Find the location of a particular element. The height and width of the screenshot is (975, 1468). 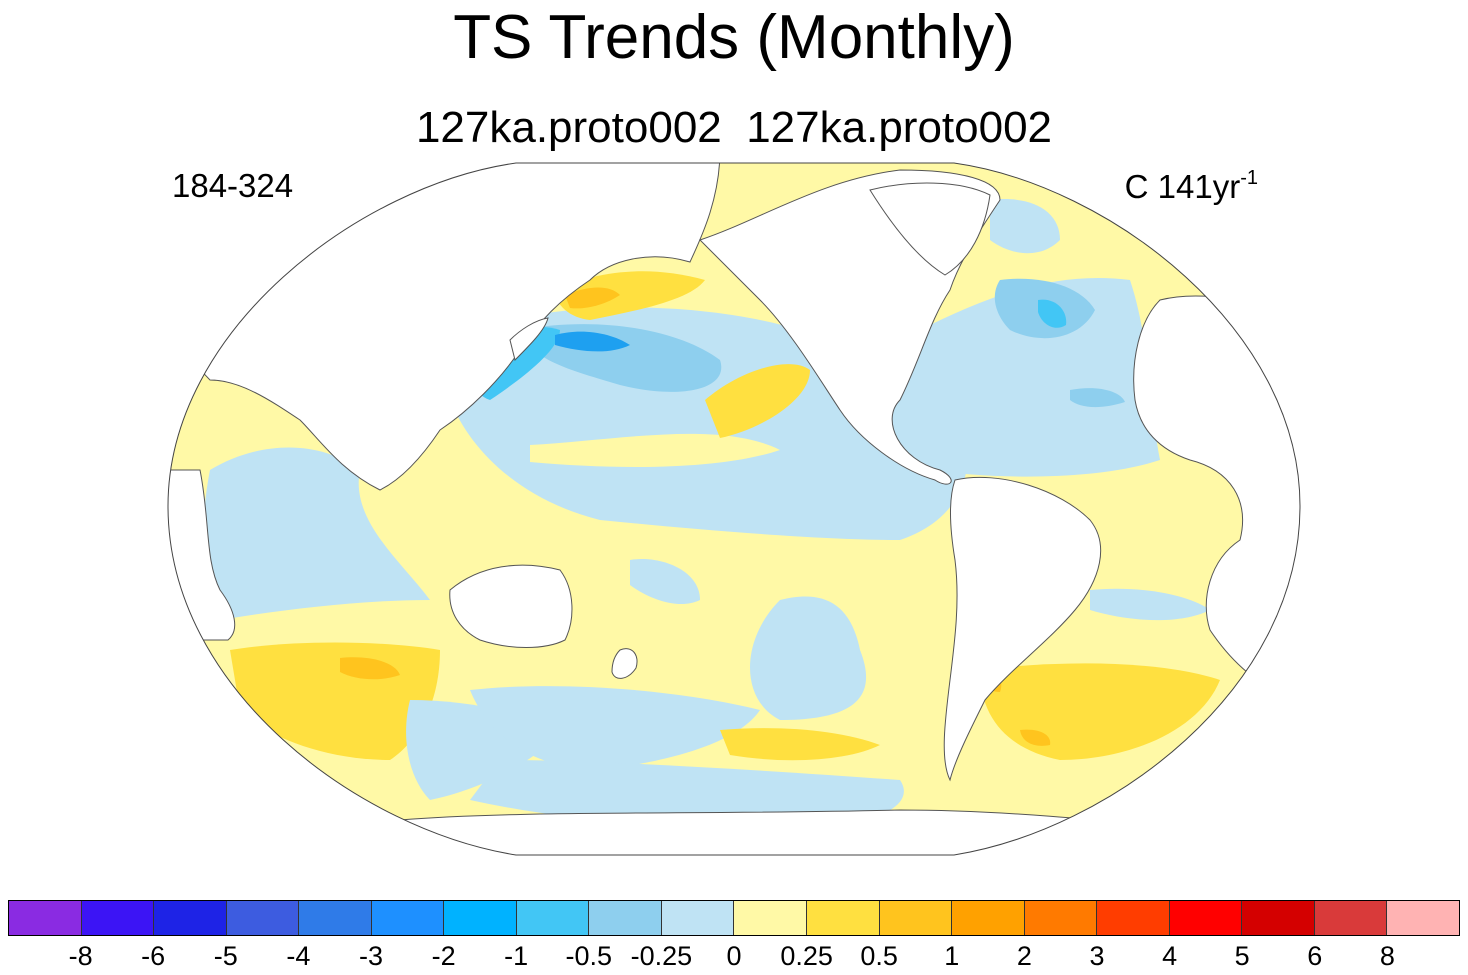

equatorial-pacific-warm is located at coordinates (655, 450).